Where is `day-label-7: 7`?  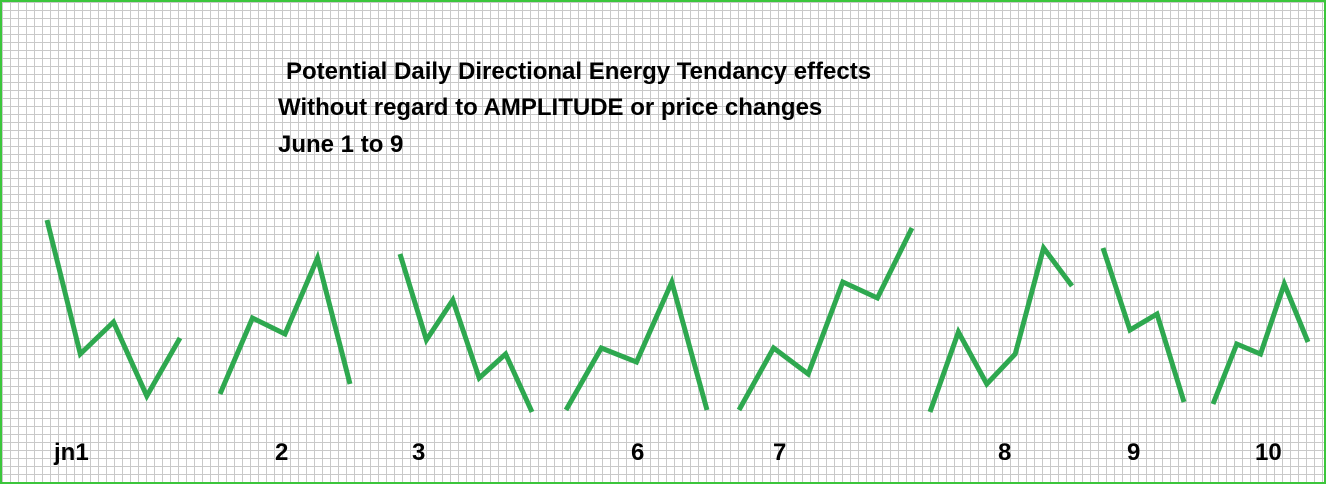
day-label-7: 7 is located at coordinates (780, 452).